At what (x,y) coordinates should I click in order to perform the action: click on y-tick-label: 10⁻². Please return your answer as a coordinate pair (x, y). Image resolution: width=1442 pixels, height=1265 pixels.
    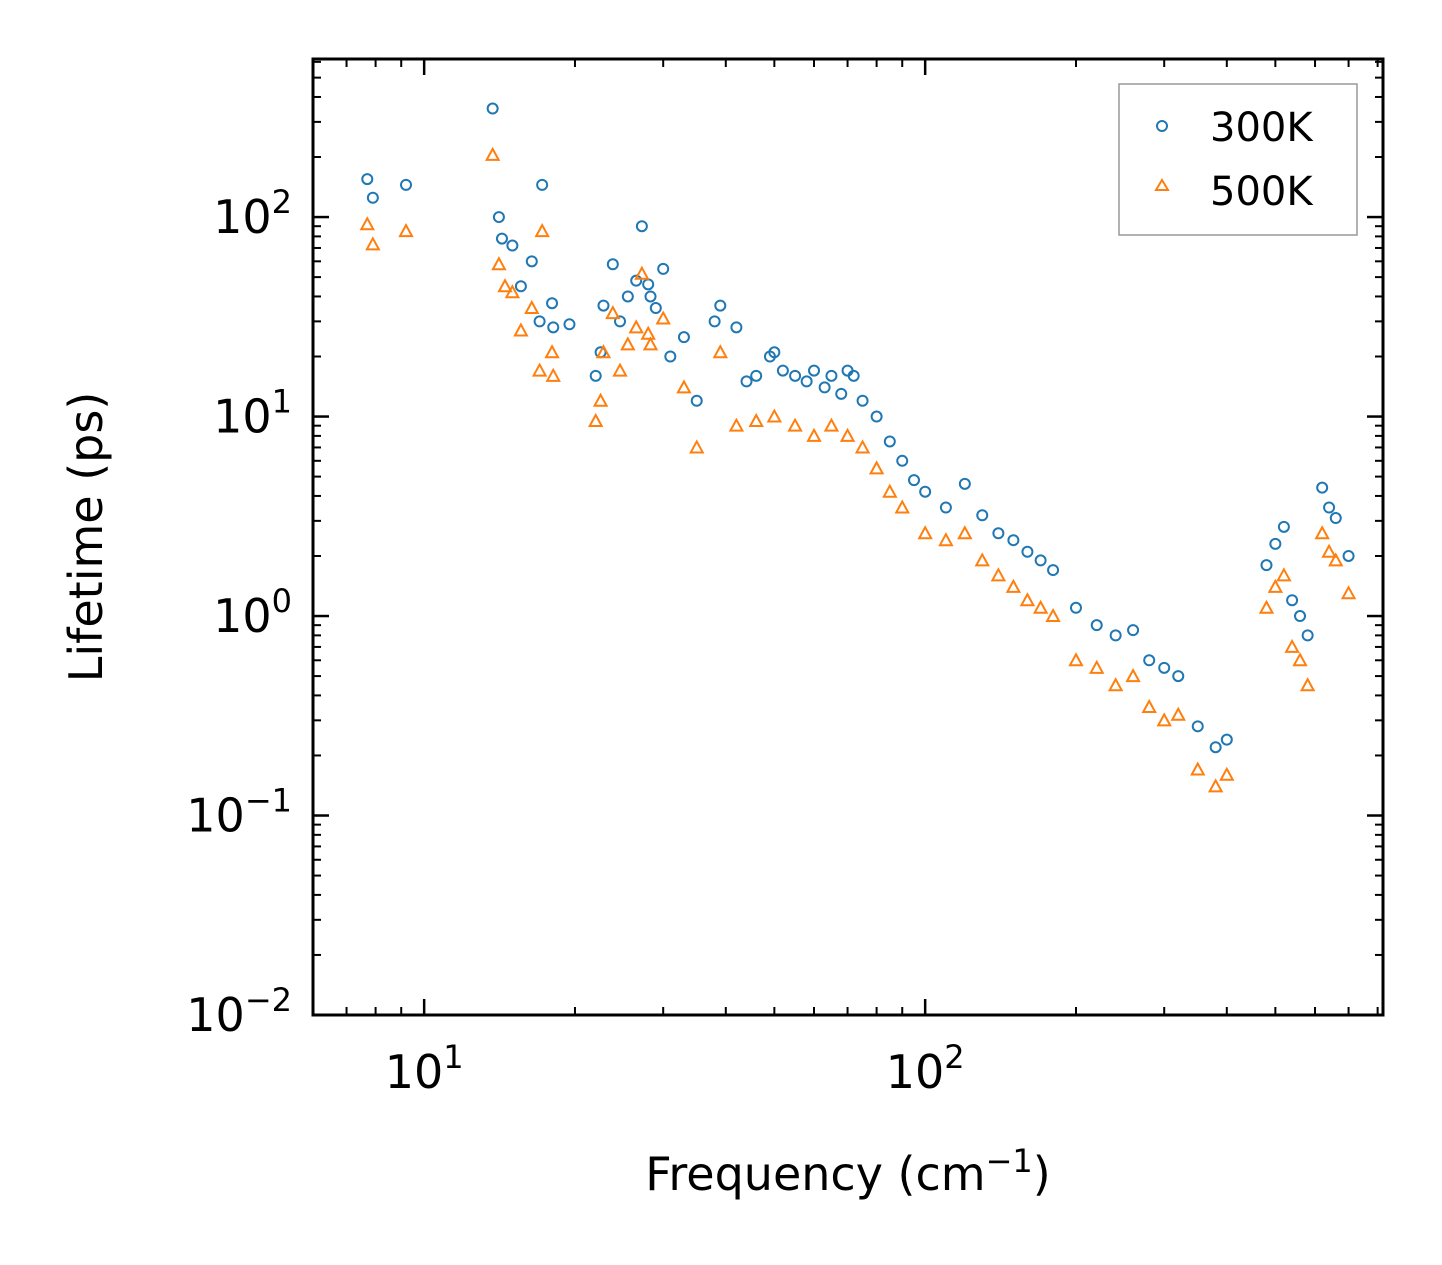
    Looking at the image, I should click on (239, 1011).